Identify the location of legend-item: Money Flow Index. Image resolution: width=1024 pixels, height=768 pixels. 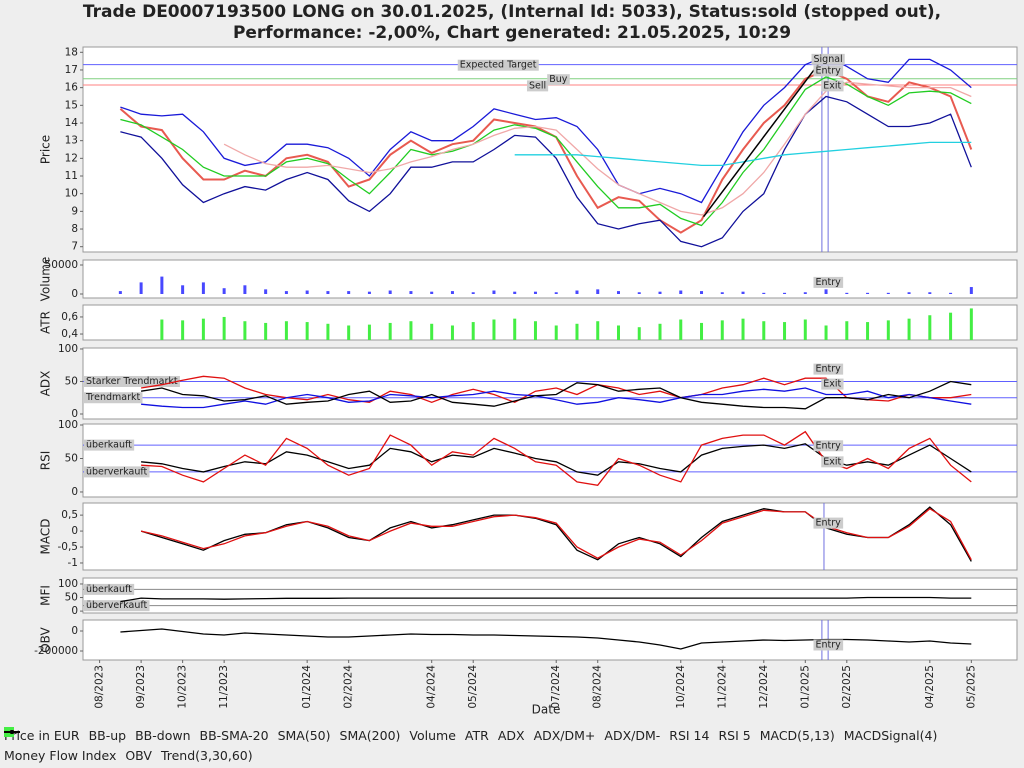
(60, 747).